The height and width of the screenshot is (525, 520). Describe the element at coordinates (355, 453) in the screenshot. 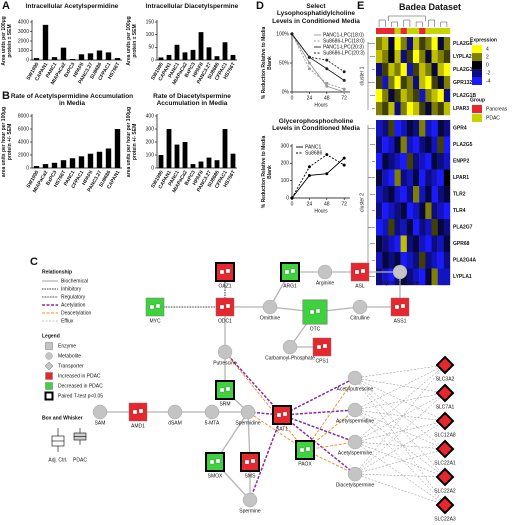

I see `node-label: Acetylspermine` at that location.